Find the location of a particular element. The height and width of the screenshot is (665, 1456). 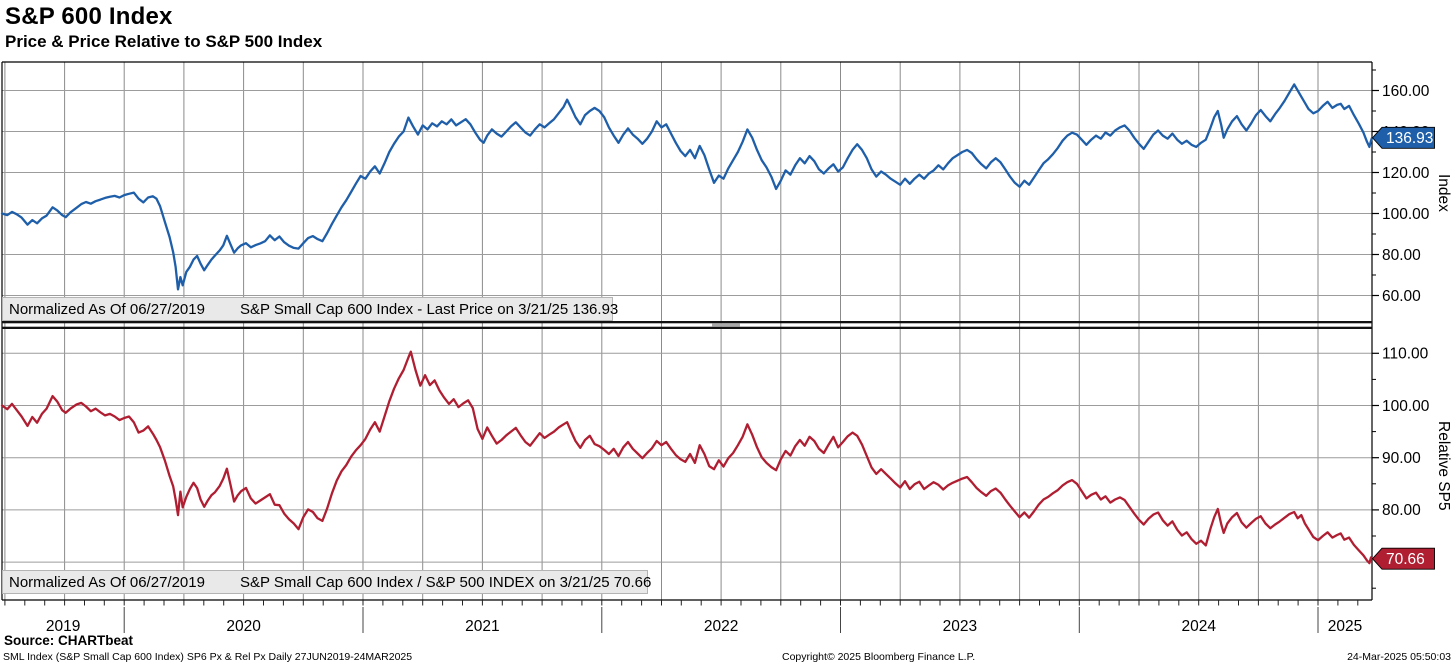

legend-normalized-text-2: Normalized As Of 06/27/2019 is located at coordinates (107, 582).